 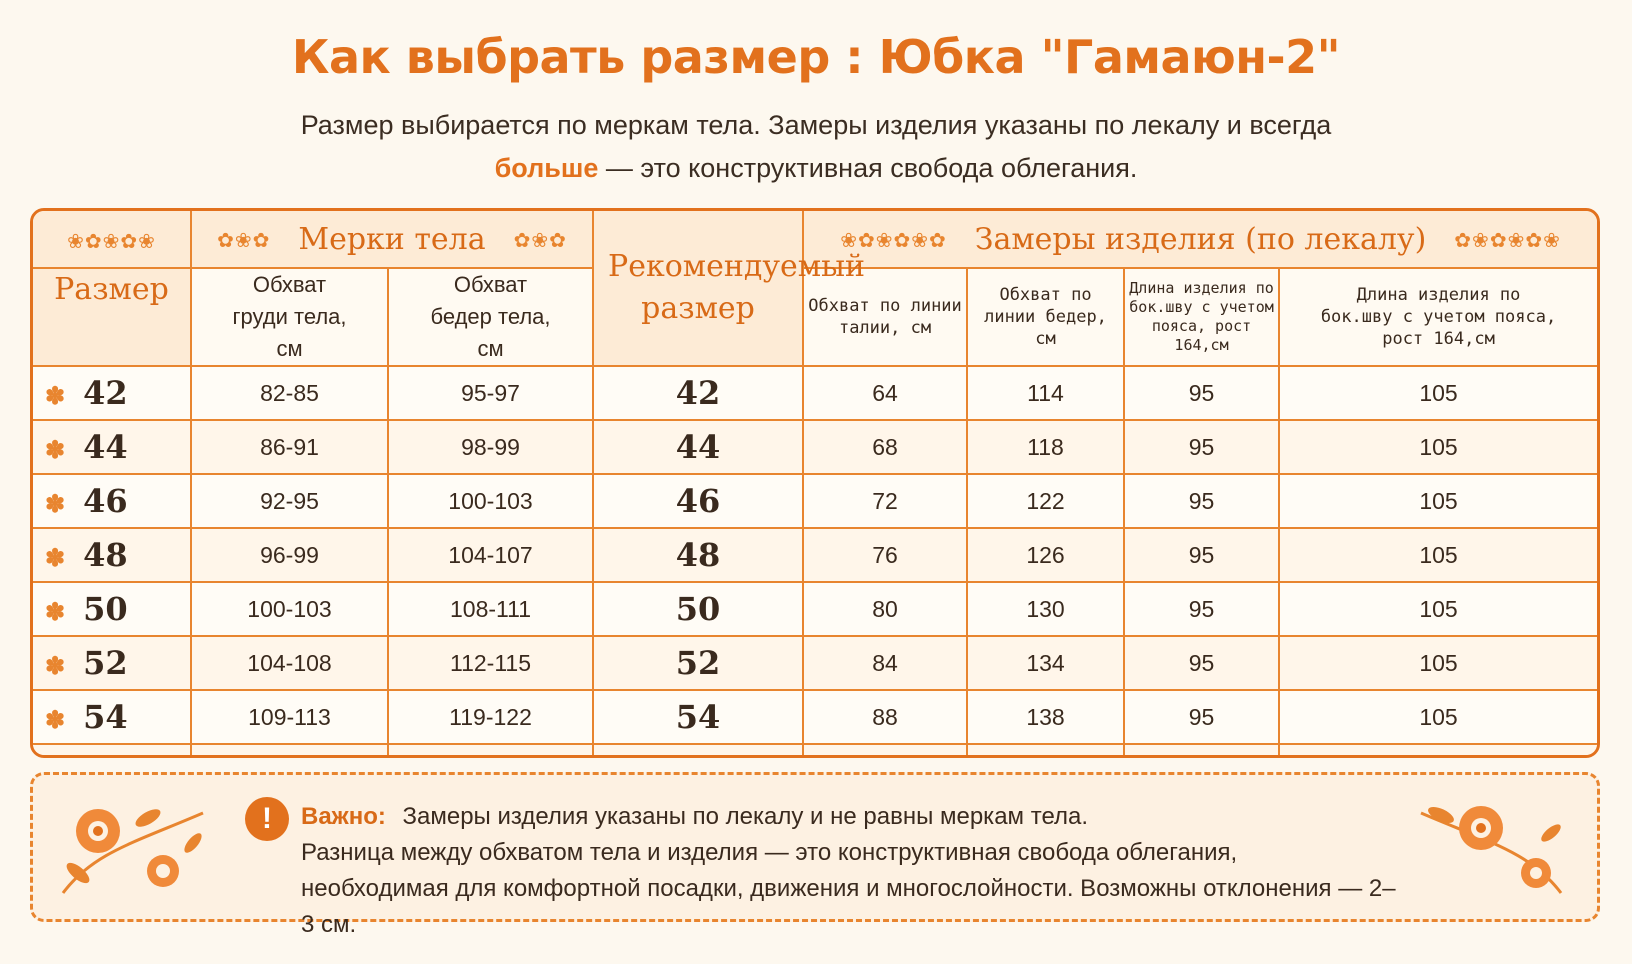 What do you see at coordinates (728, 289) in the screenshot?
I see `header-recommended: Рекомендуемый размер` at bounding box center [728, 289].